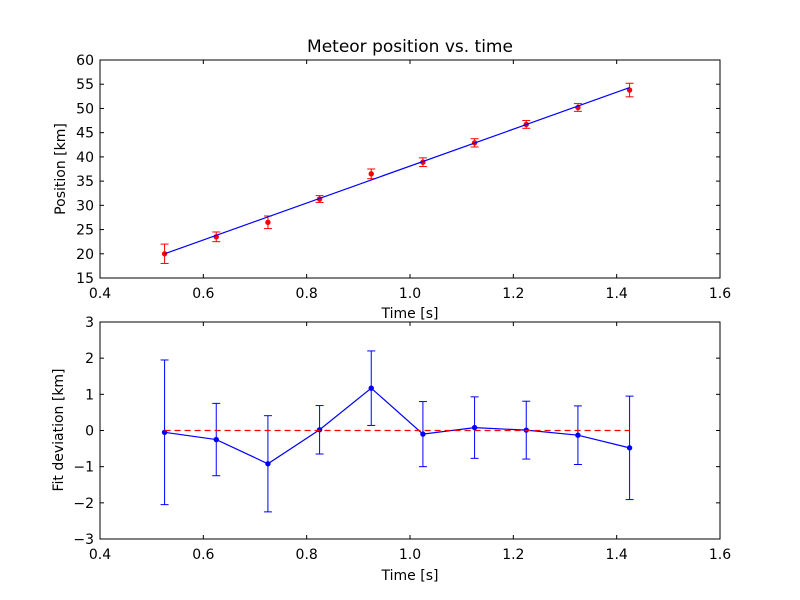 The height and width of the screenshot is (600, 800). I want to click on deviation-y-tick-label: 3, so click(89, 323).